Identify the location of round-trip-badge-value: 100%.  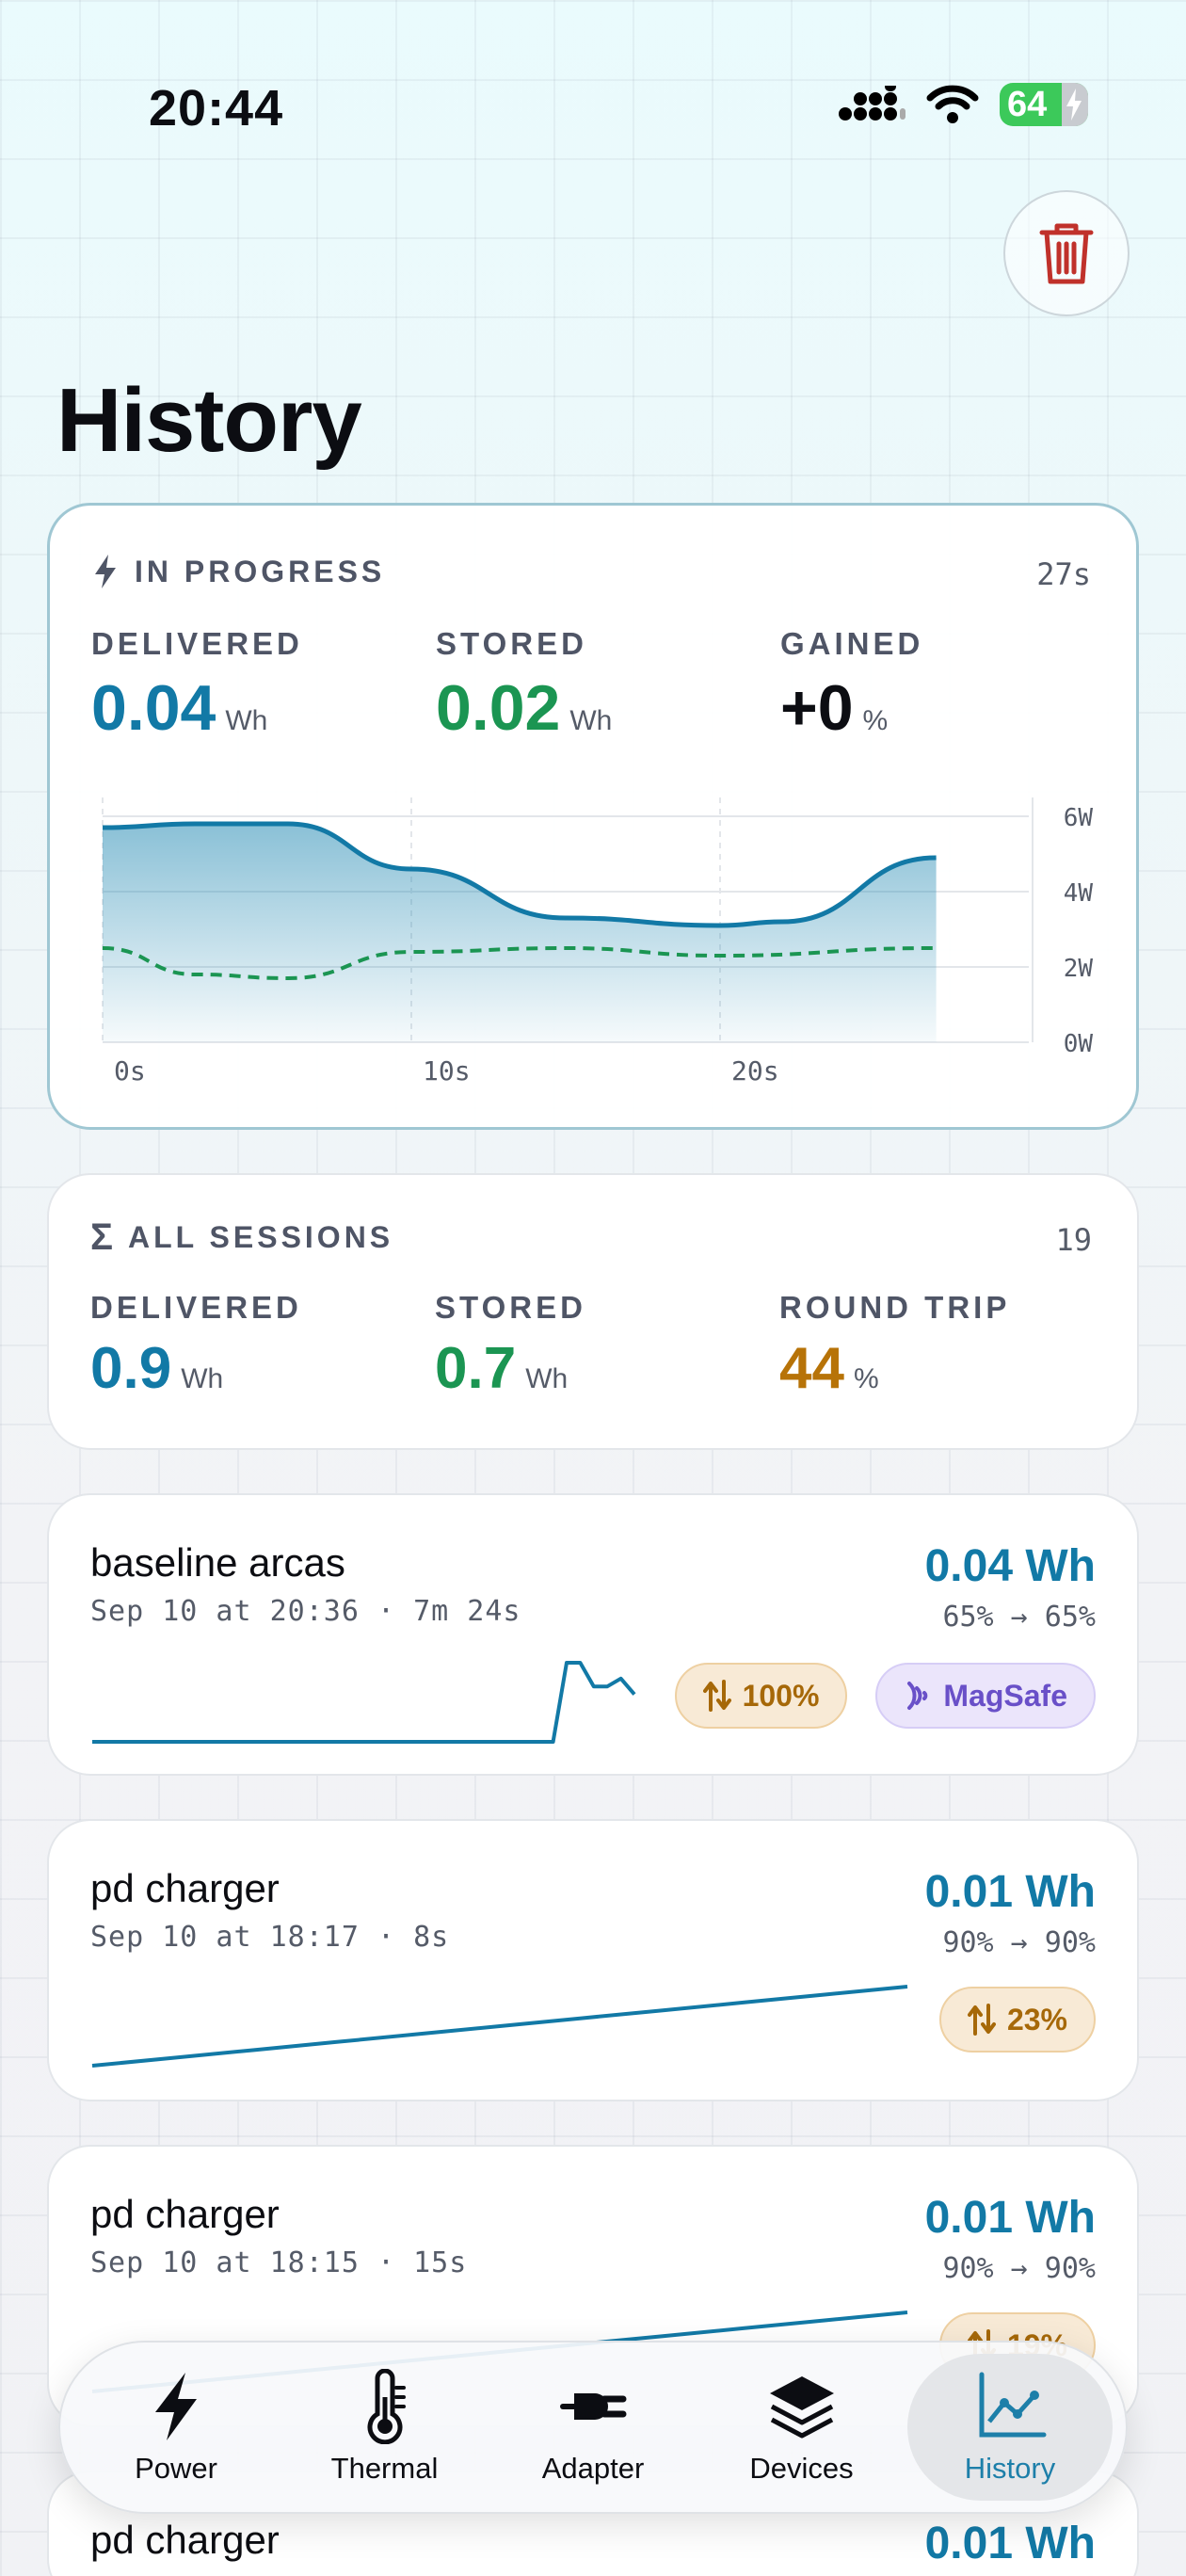
(781, 1695).